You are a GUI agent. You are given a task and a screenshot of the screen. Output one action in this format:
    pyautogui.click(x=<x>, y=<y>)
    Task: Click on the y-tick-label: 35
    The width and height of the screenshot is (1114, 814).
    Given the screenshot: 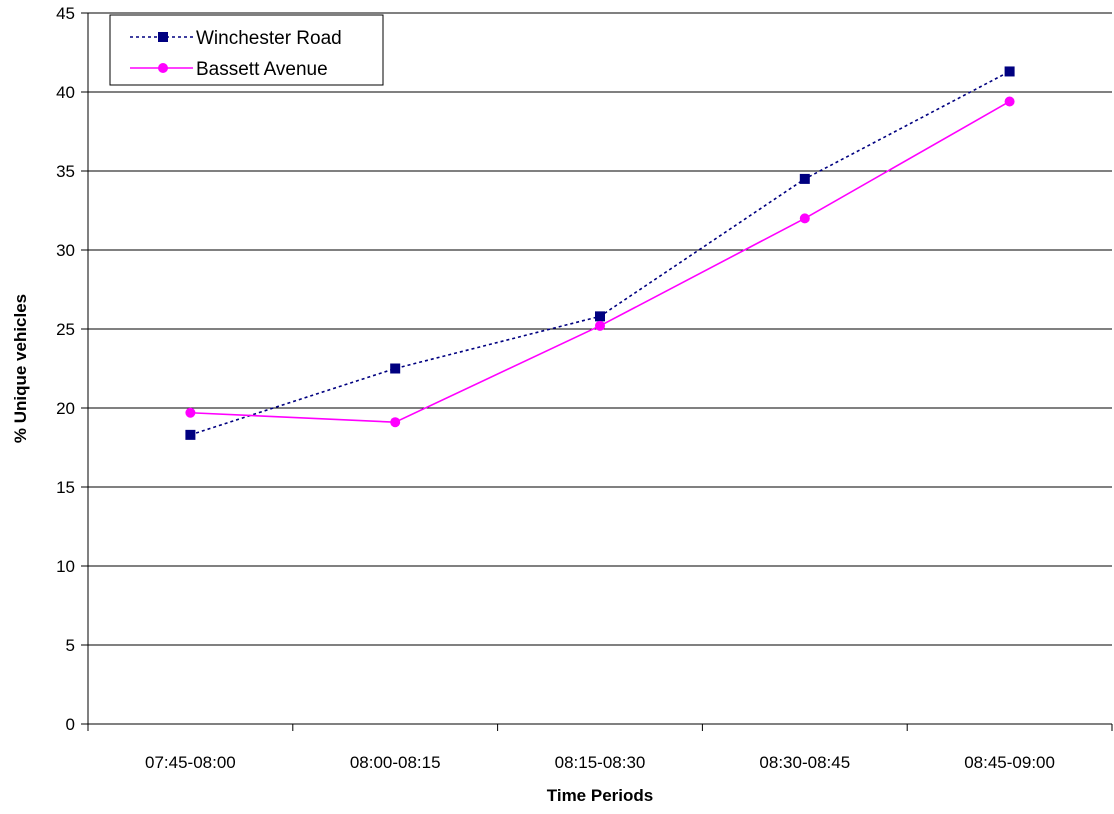 What is the action you would take?
    pyautogui.click(x=65, y=171)
    